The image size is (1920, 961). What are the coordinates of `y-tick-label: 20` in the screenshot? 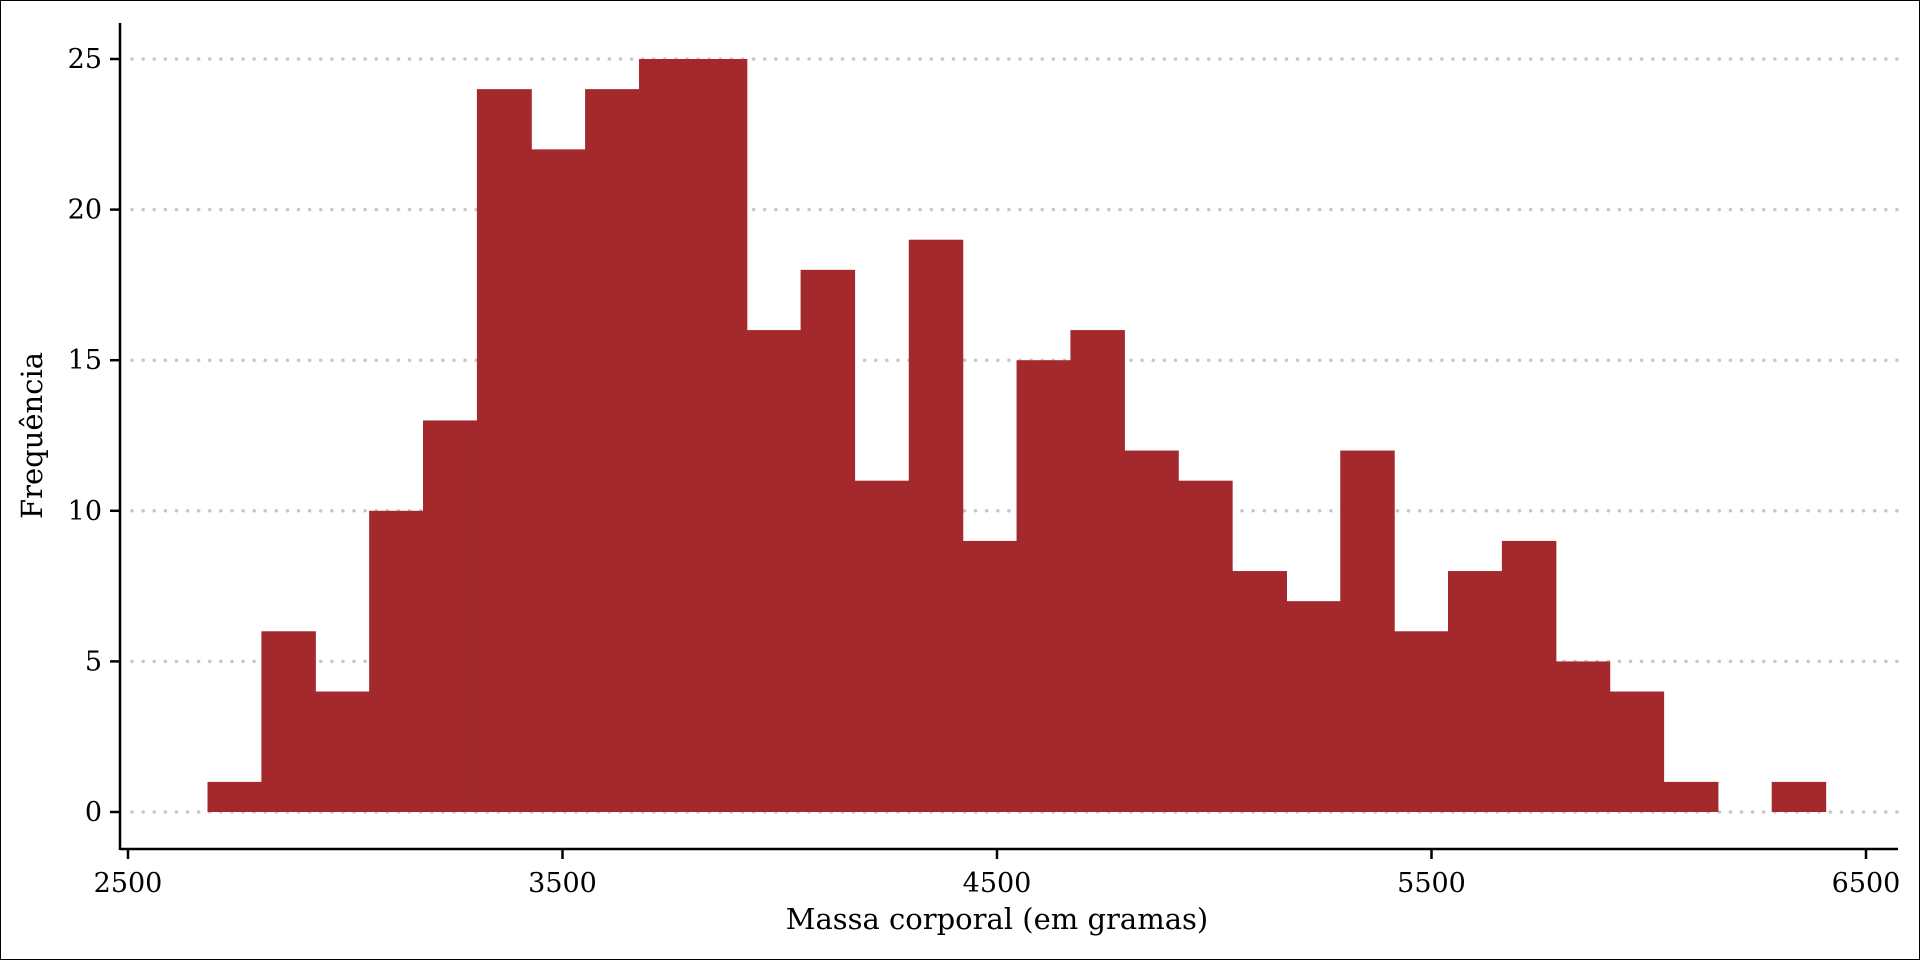 It's located at (85, 210).